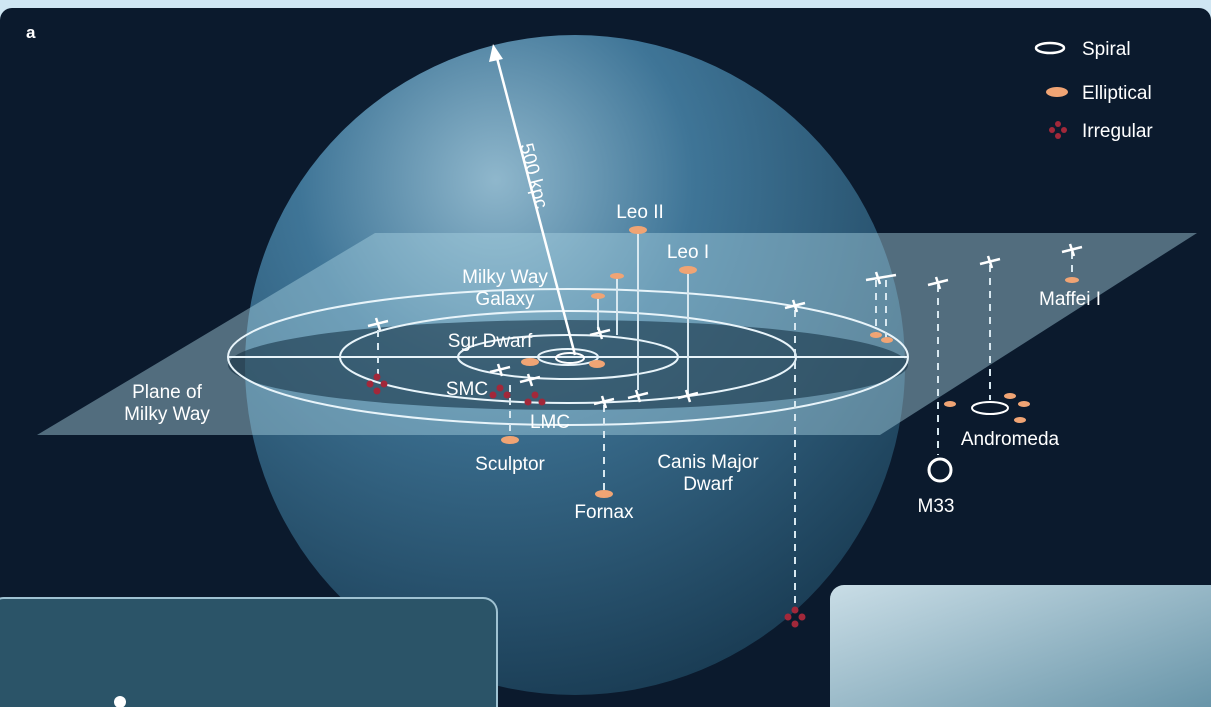 Image resolution: width=1211 pixels, height=707 pixels. I want to click on label-line: Maffei I, so click(1070, 299).